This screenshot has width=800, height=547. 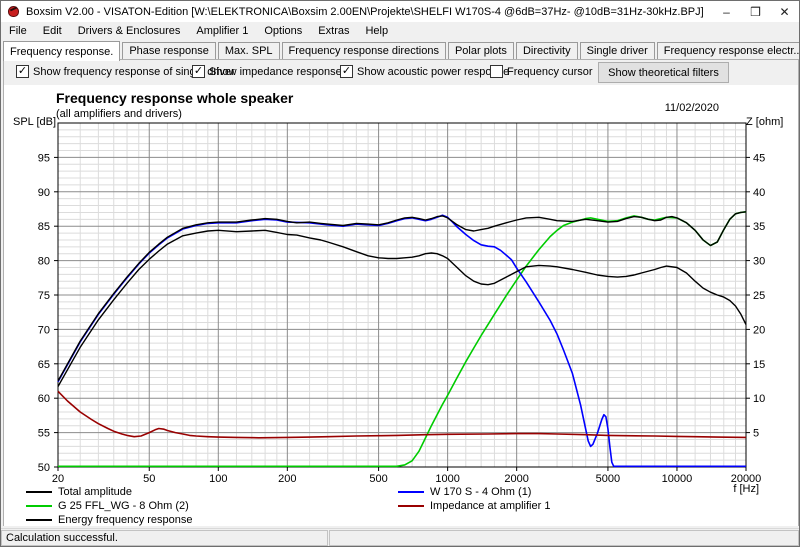 I want to click on menu-item-help: Help, so click(x=377, y=31).